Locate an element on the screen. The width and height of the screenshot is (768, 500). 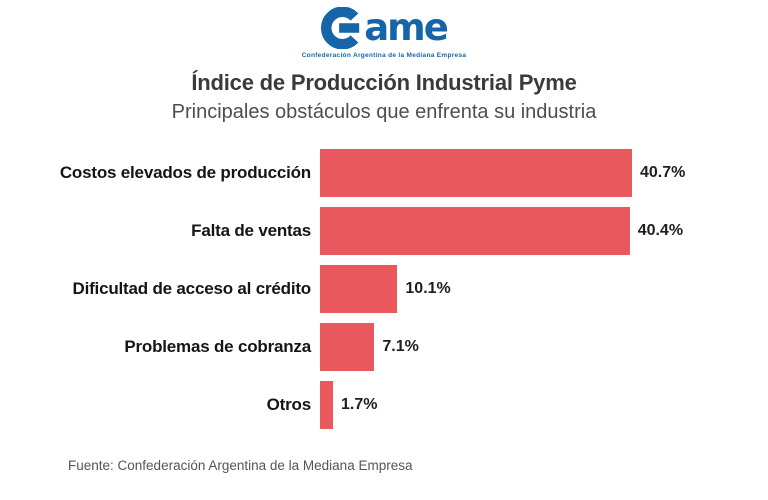
bar-value-label: 7.1% is located at coordinates (400, 346).